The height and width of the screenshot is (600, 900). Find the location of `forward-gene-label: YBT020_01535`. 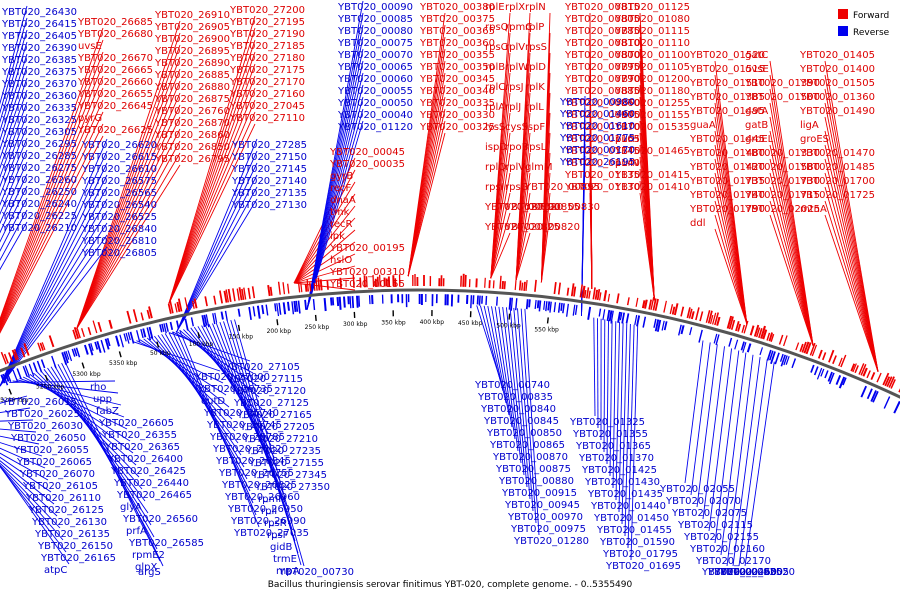

forward-gene-label: YBT020_01535 is located at coordinates (652, 127).